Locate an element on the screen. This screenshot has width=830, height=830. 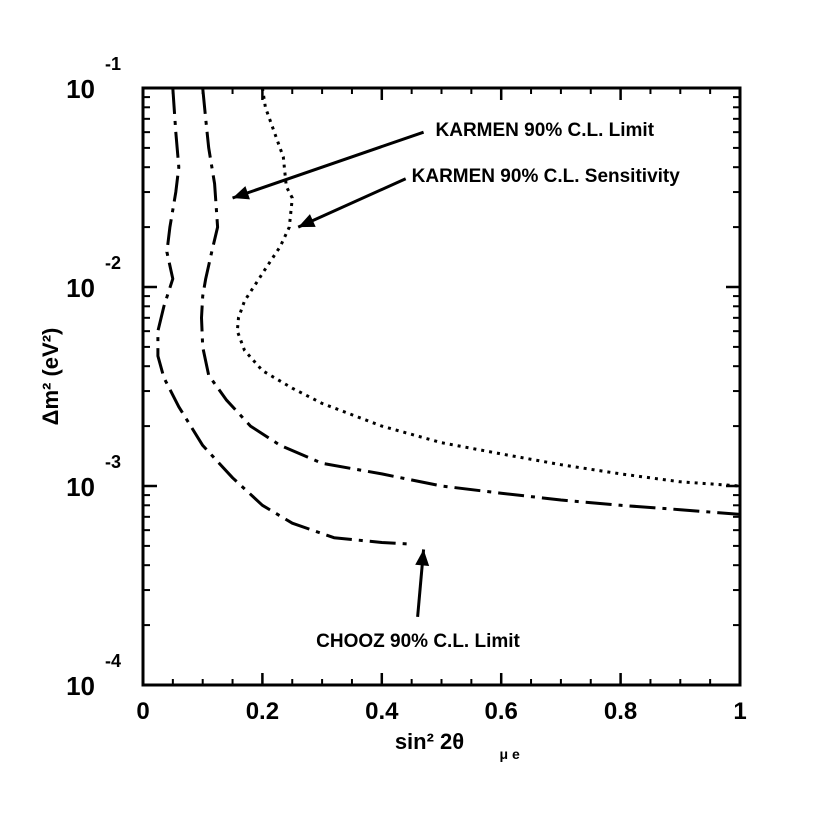
x-tick-label: 0.6 is located at coordinates (501, 711).